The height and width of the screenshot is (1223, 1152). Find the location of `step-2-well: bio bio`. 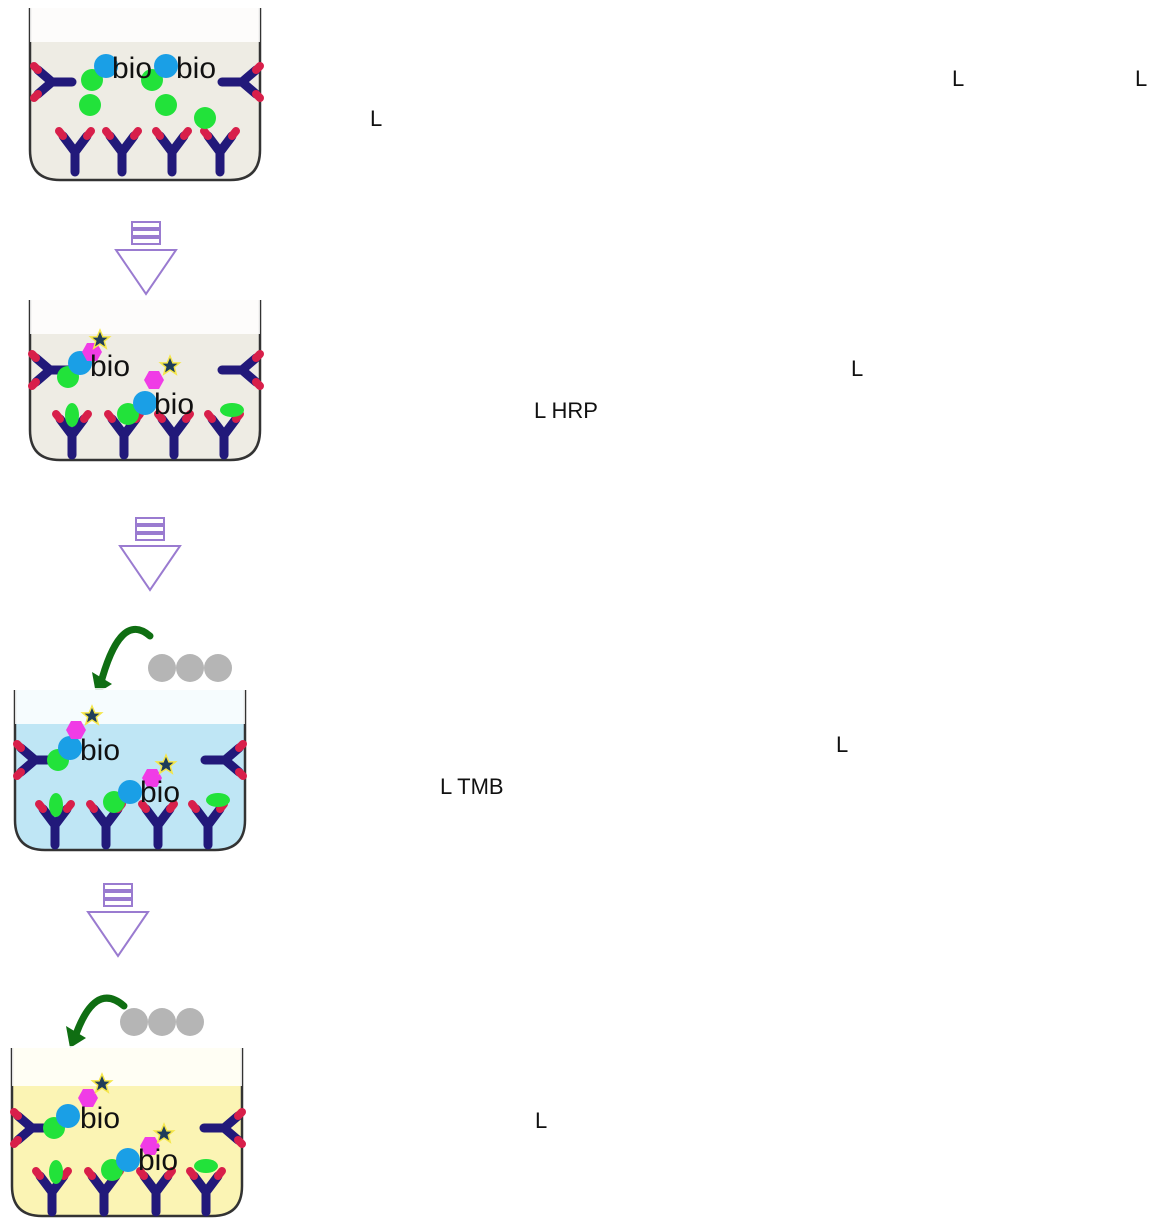

step-2-well: bio bio is located at coordinates (145, 379).